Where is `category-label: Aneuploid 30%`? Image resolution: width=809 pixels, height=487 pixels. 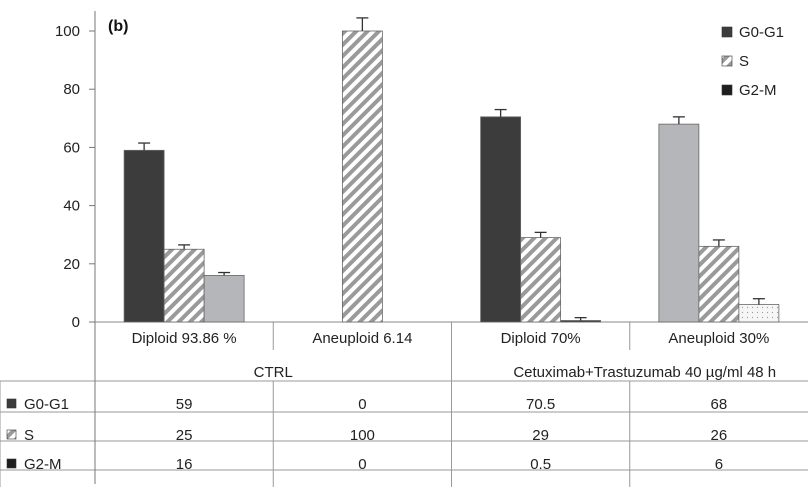
category-label: Aneuploid 30% is located at coordinates (718, 338).